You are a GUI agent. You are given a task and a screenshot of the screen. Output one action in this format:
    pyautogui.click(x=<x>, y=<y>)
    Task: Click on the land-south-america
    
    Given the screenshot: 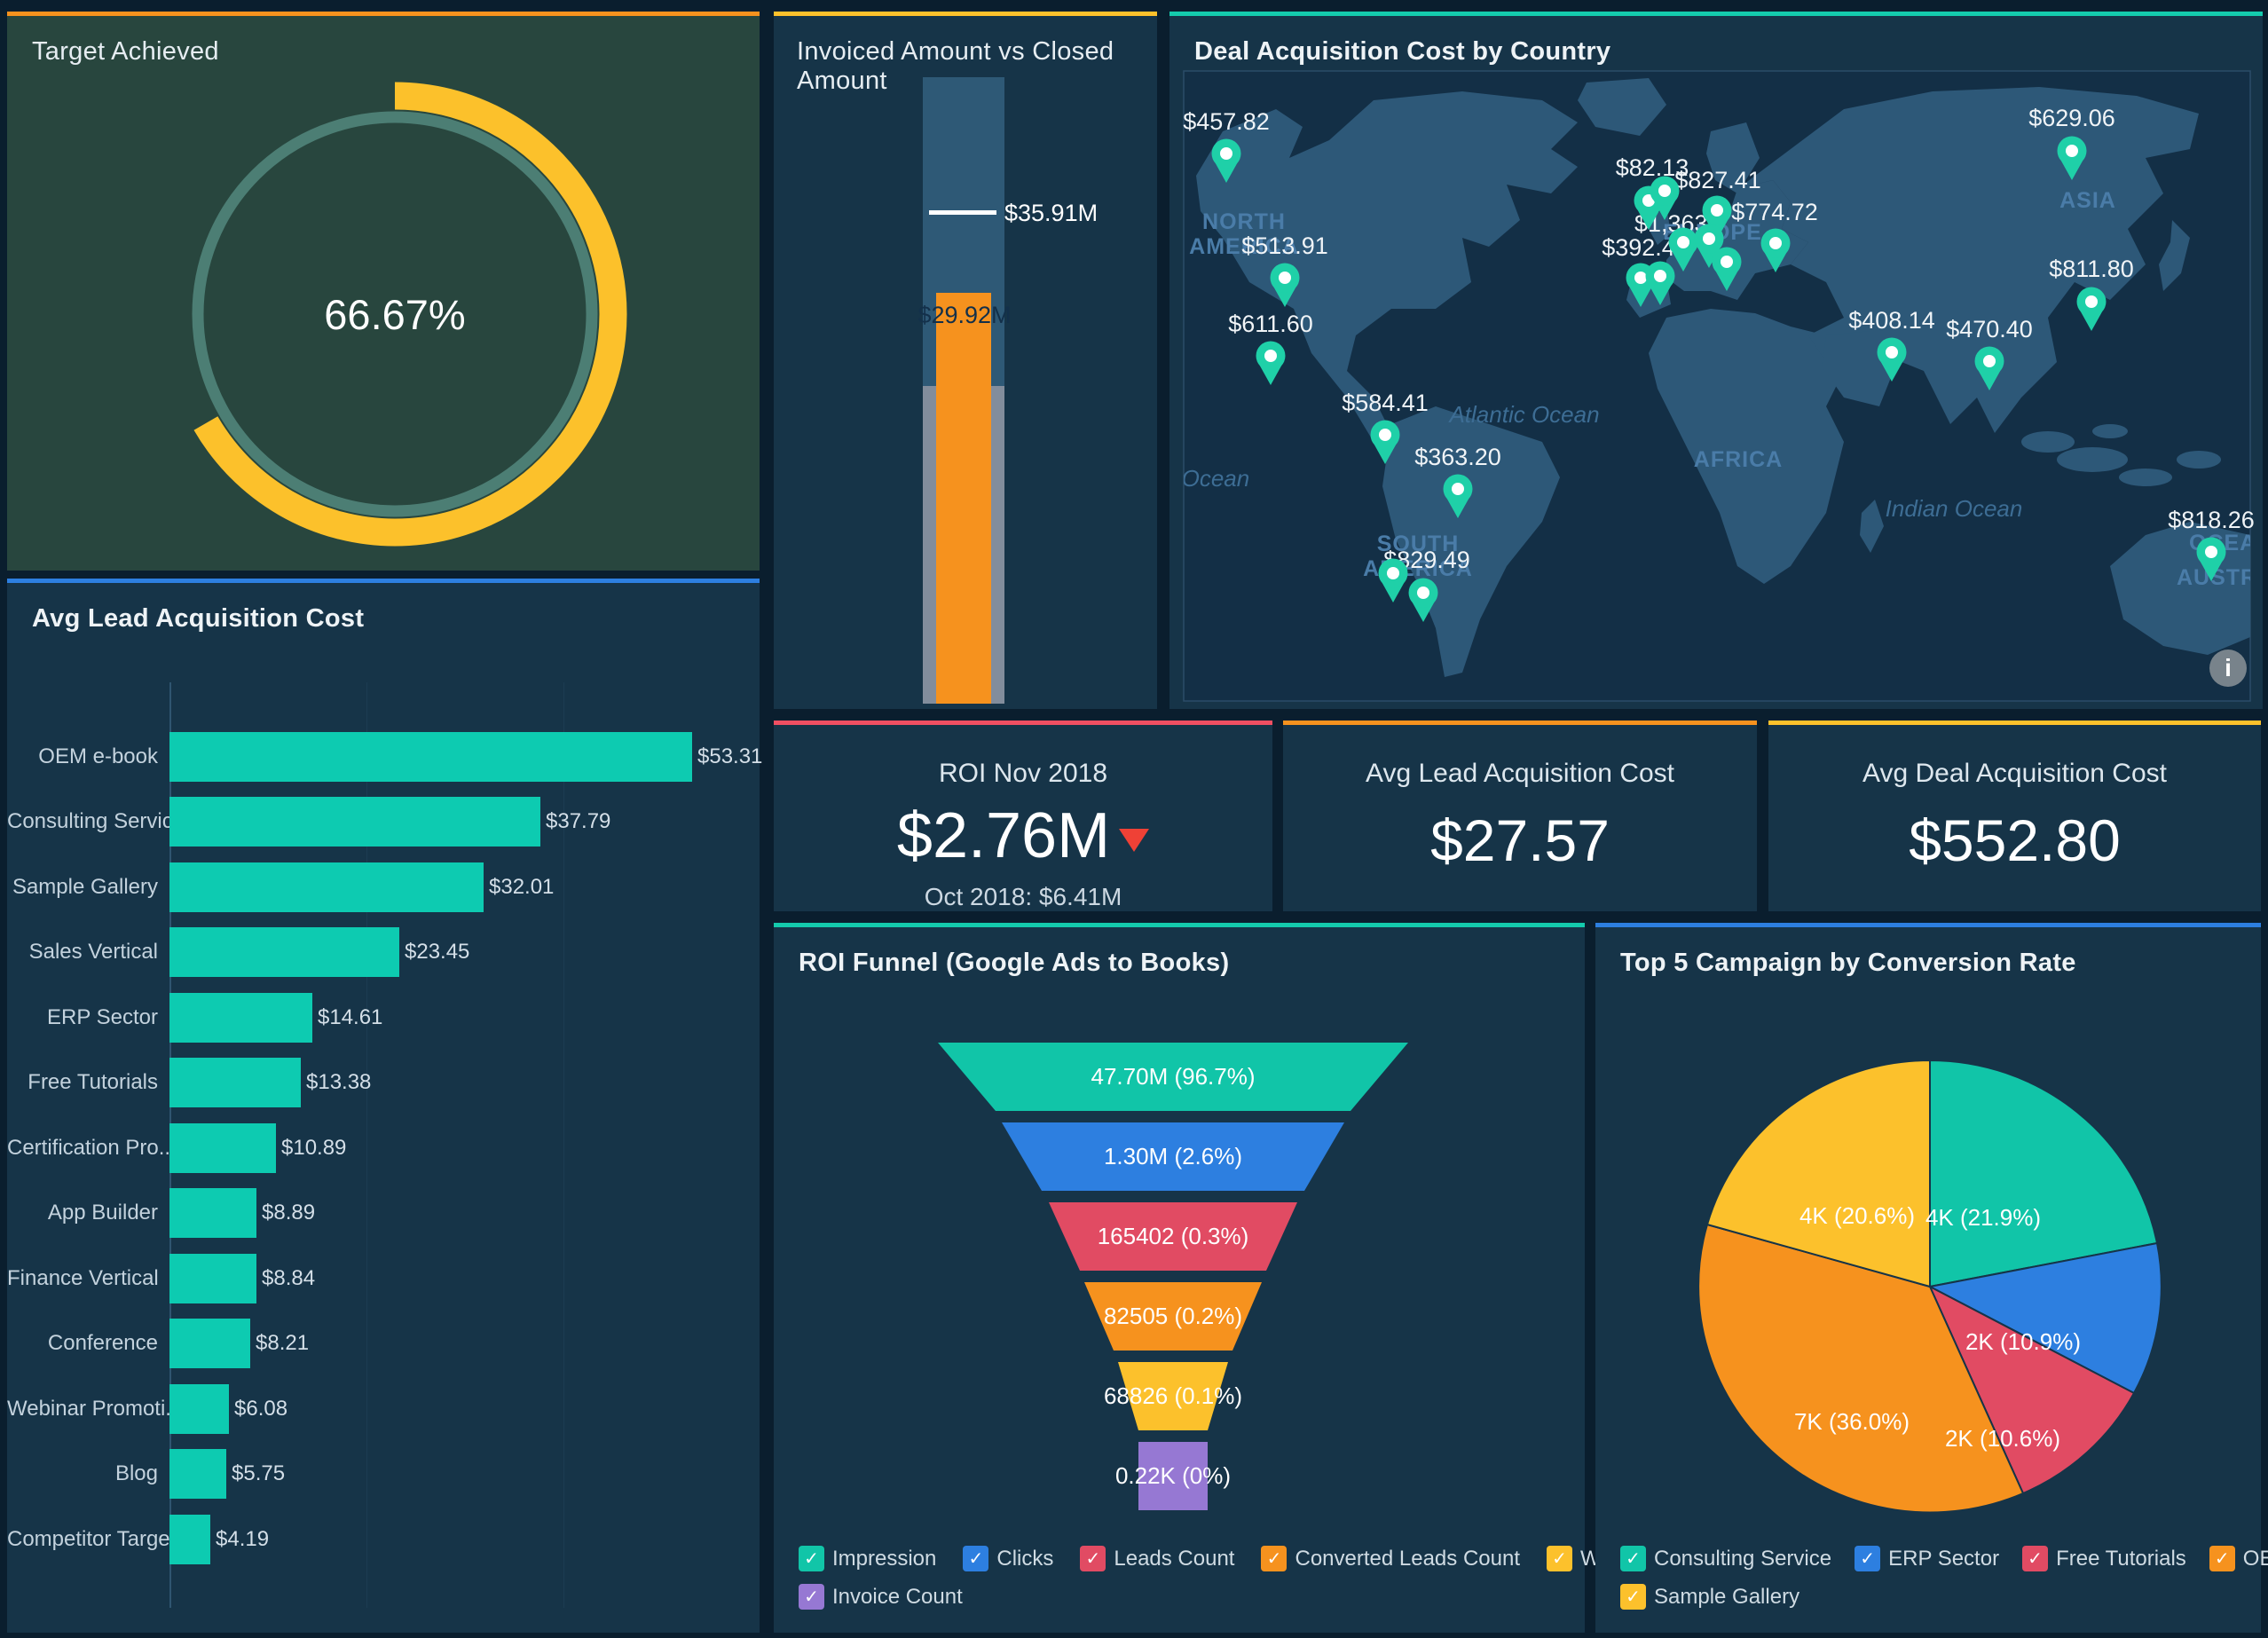 What is the action you would take?
    pyautogui.click(x=1471, y=541)
    